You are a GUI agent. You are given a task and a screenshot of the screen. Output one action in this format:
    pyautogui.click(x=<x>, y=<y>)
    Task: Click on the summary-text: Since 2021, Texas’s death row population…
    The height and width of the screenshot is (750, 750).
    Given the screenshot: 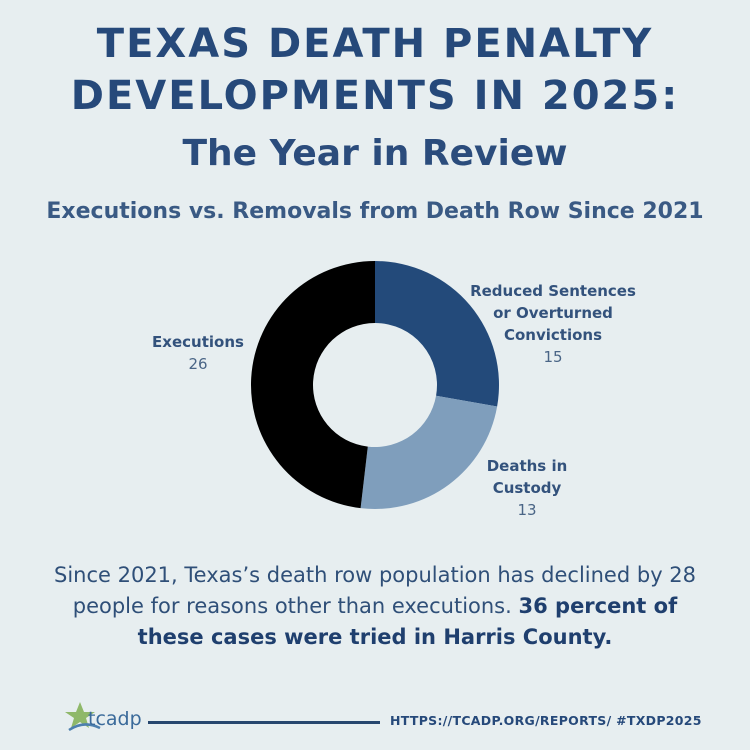 What is the action you would take?
    pyautogui.click(x=375, y=606)
    